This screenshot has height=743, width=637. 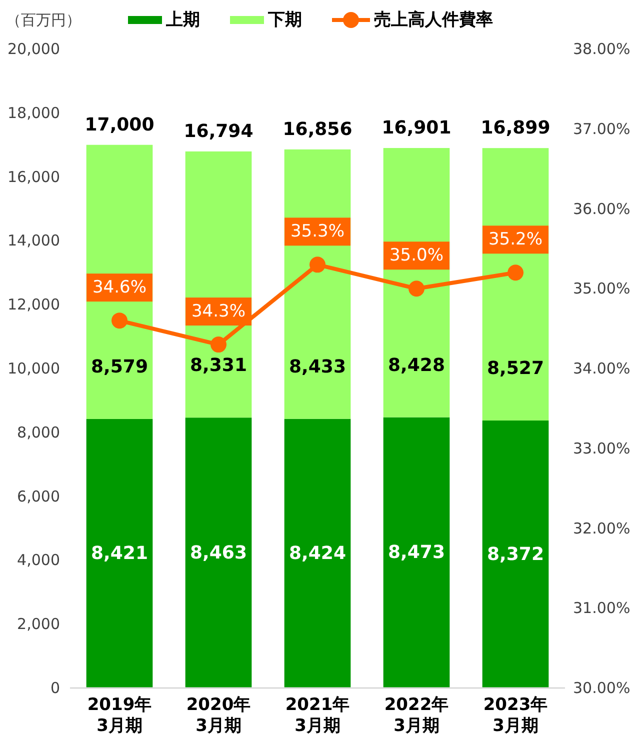 I want to click on data-label: 35.3%, so click(x=317, y=232).